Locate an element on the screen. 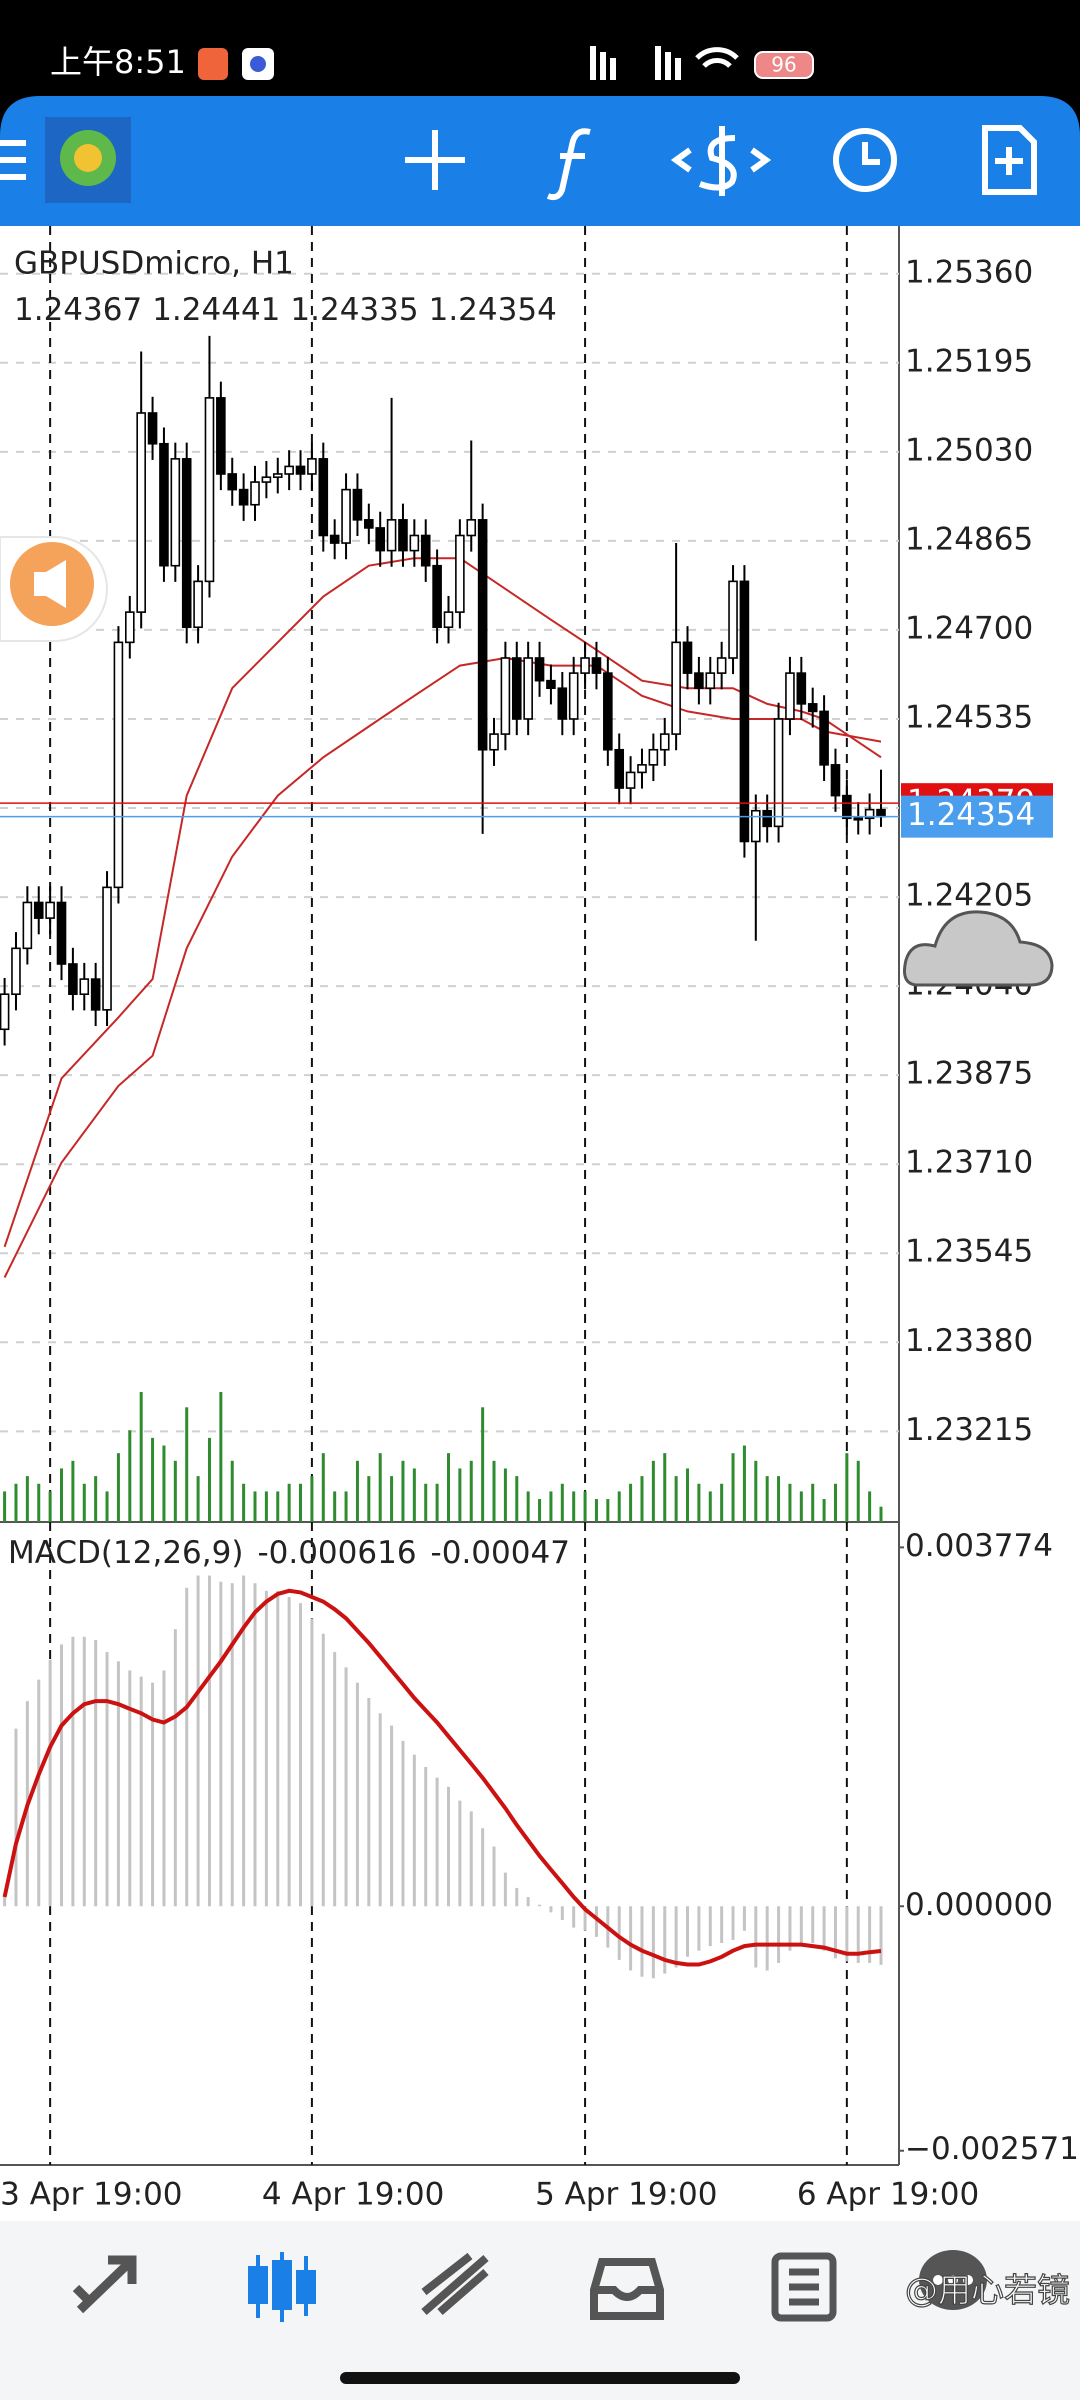  nav-history-part is located at coordinates (627, 2289).